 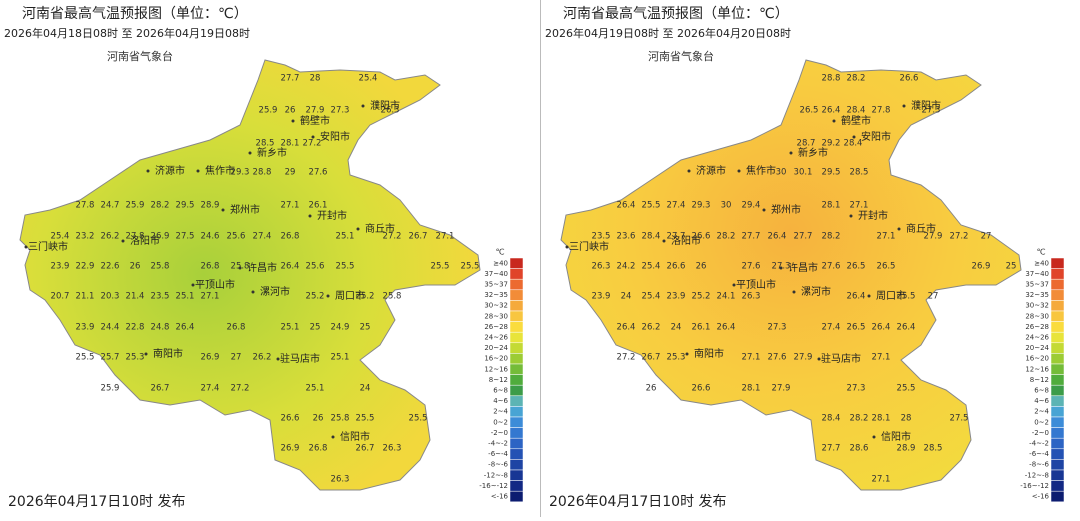 I want to click on station-value: 22.6, so click(x=110, y=267).